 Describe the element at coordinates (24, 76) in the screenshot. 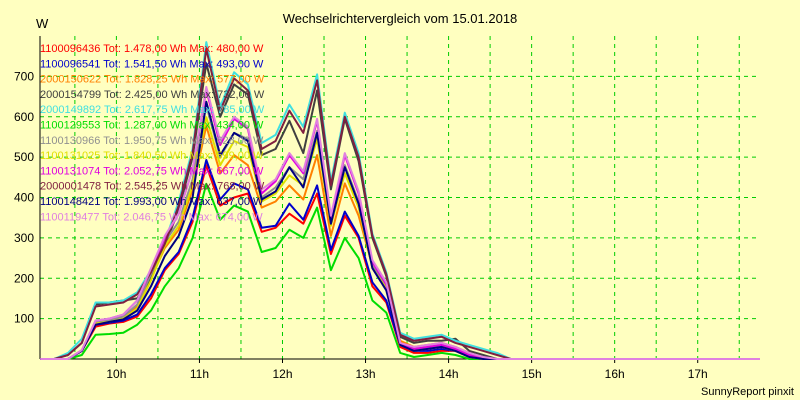

I see `y-tick-label: 700` at that location.